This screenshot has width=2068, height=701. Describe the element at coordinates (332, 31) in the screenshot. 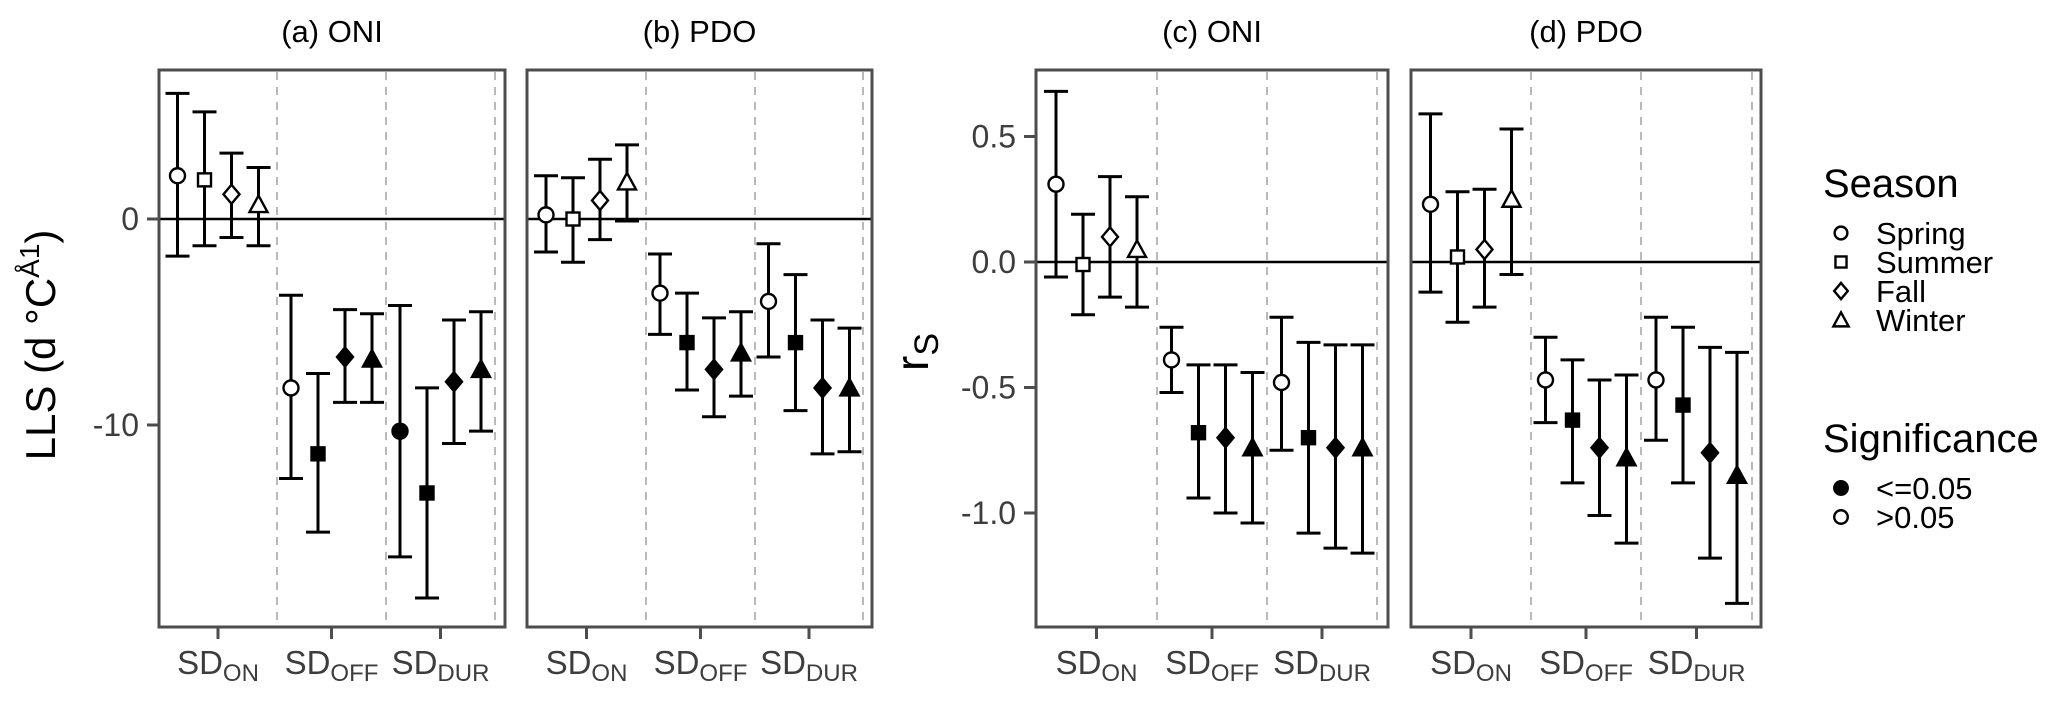

I see `panel-title: (a) ONI` at that location.